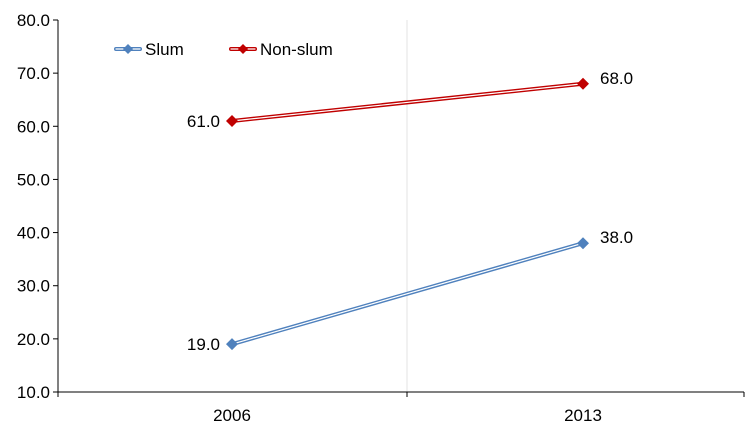  I want to click on y-tick-label: 60.0, so click(33, 126).